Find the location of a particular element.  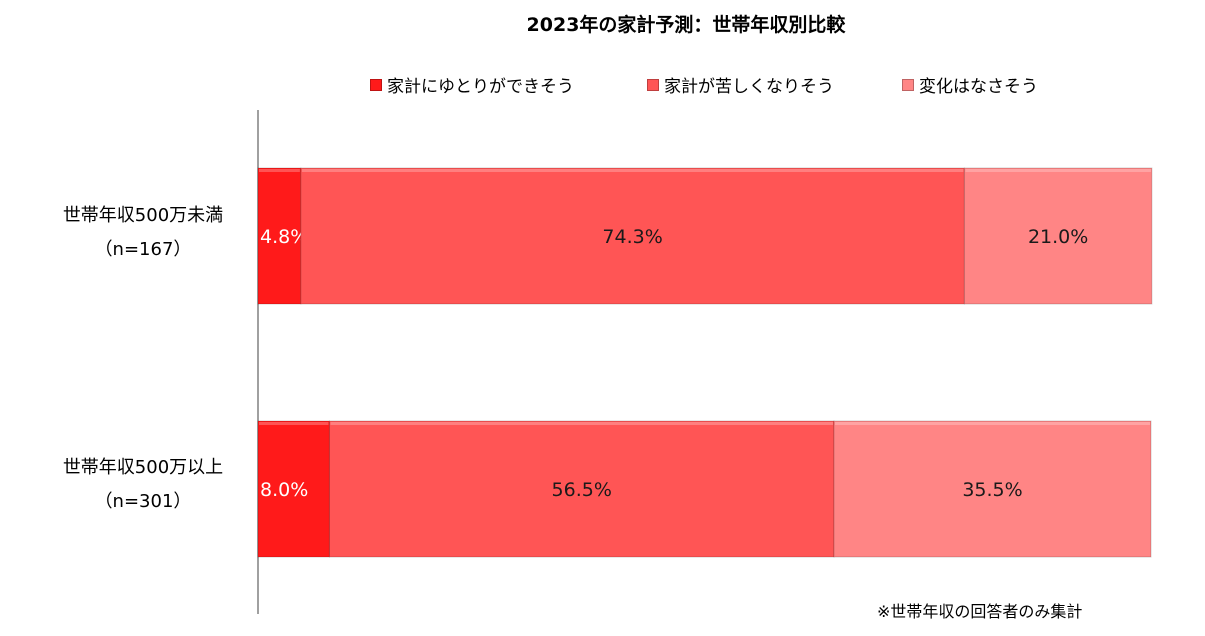

bar-highlight-over-5m-kurushii is located at coordinates (581, 423).